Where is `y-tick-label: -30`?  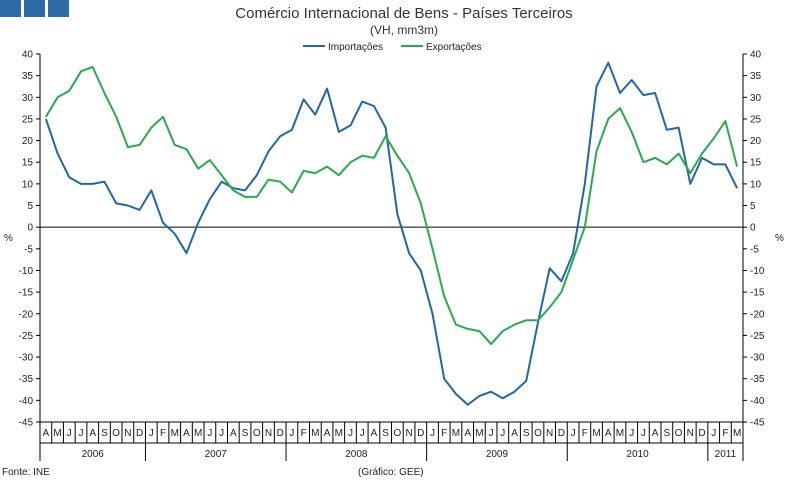 y-tick-label: -30 is located at coordinates (26, 358).